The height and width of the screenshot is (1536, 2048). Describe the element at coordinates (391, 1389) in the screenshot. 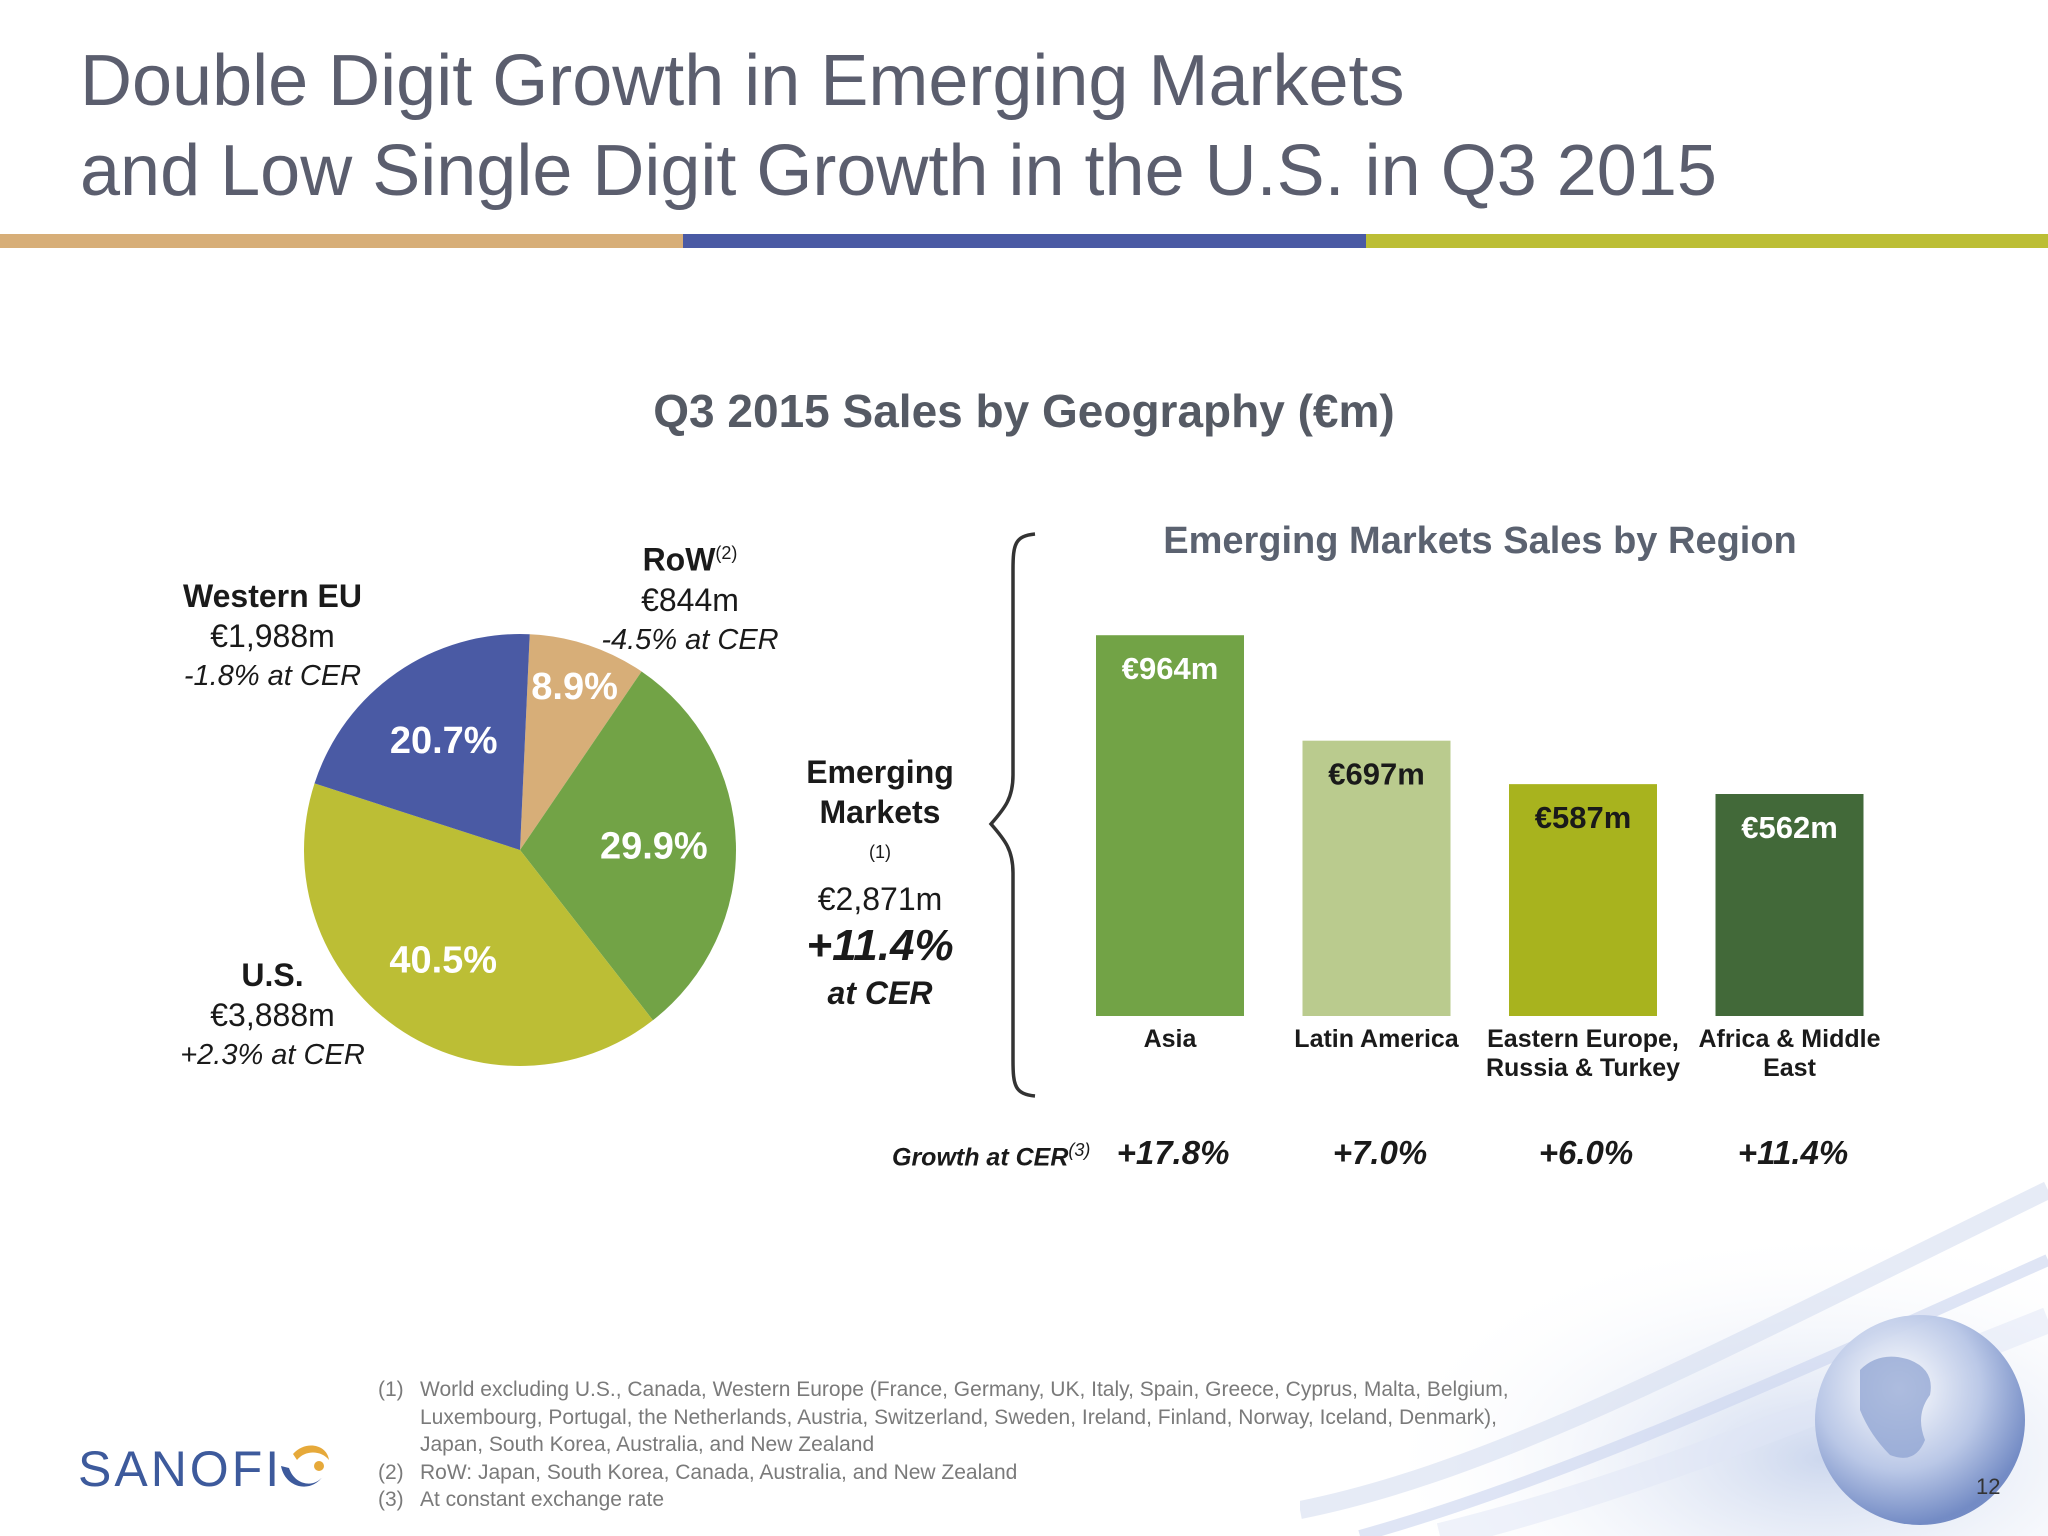

I see `footnote-1-number: (1)` at that location.